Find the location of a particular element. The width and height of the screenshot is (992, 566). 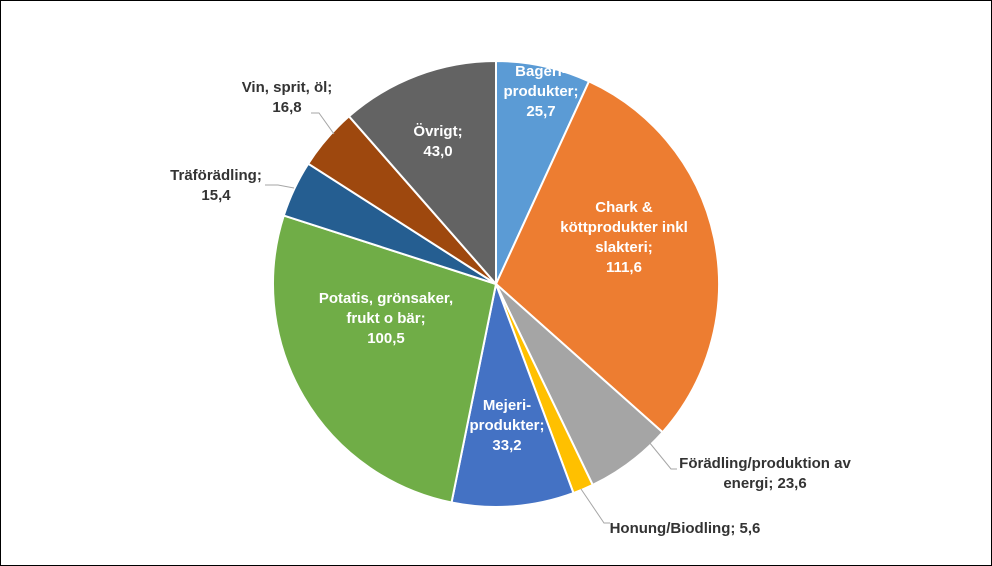

data-label-2: Chark & köttprodukter inkl slakteri; 111,6 is located at coordinates (624, 237).